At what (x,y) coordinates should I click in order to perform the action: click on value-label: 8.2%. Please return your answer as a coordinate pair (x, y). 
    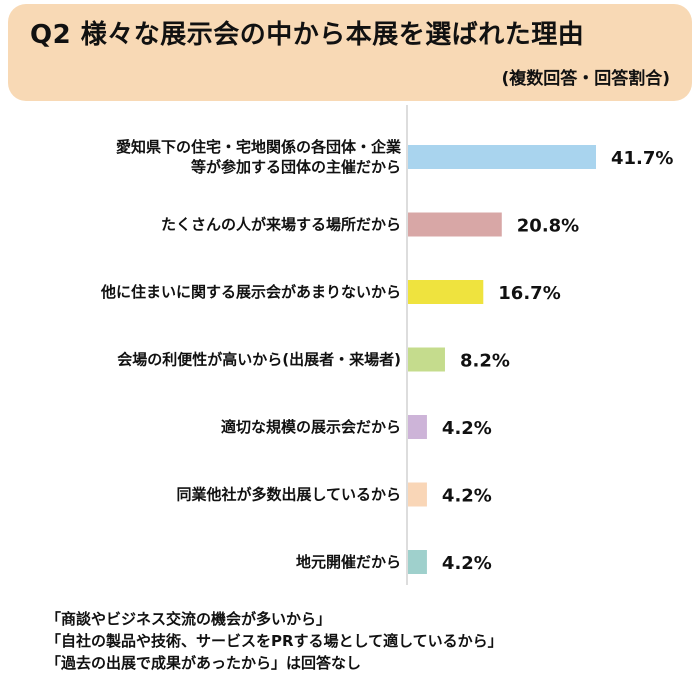
    Looking at the image, I should click on (485, 361).